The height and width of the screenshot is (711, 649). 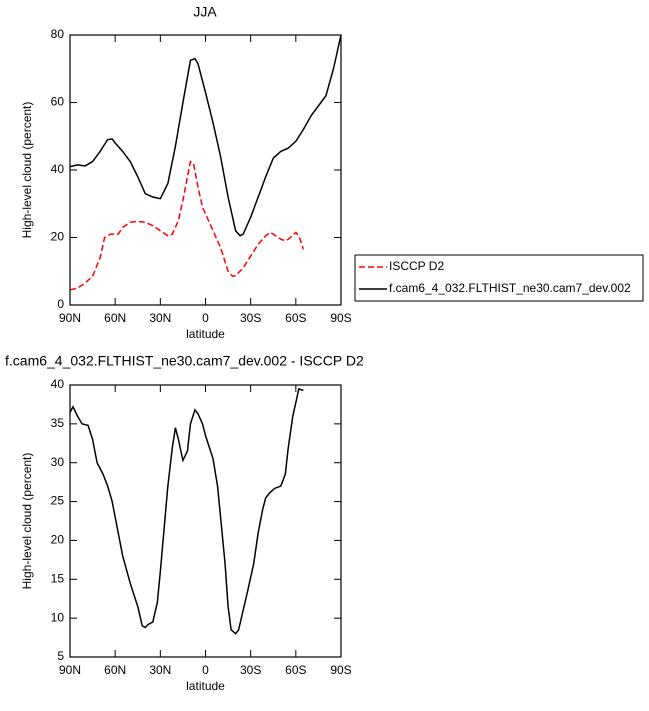 I want to click on legend-label: f.cam6_4_032.FLTHIST_ne30.cam7_dev.002, so click(x=510, y=288).